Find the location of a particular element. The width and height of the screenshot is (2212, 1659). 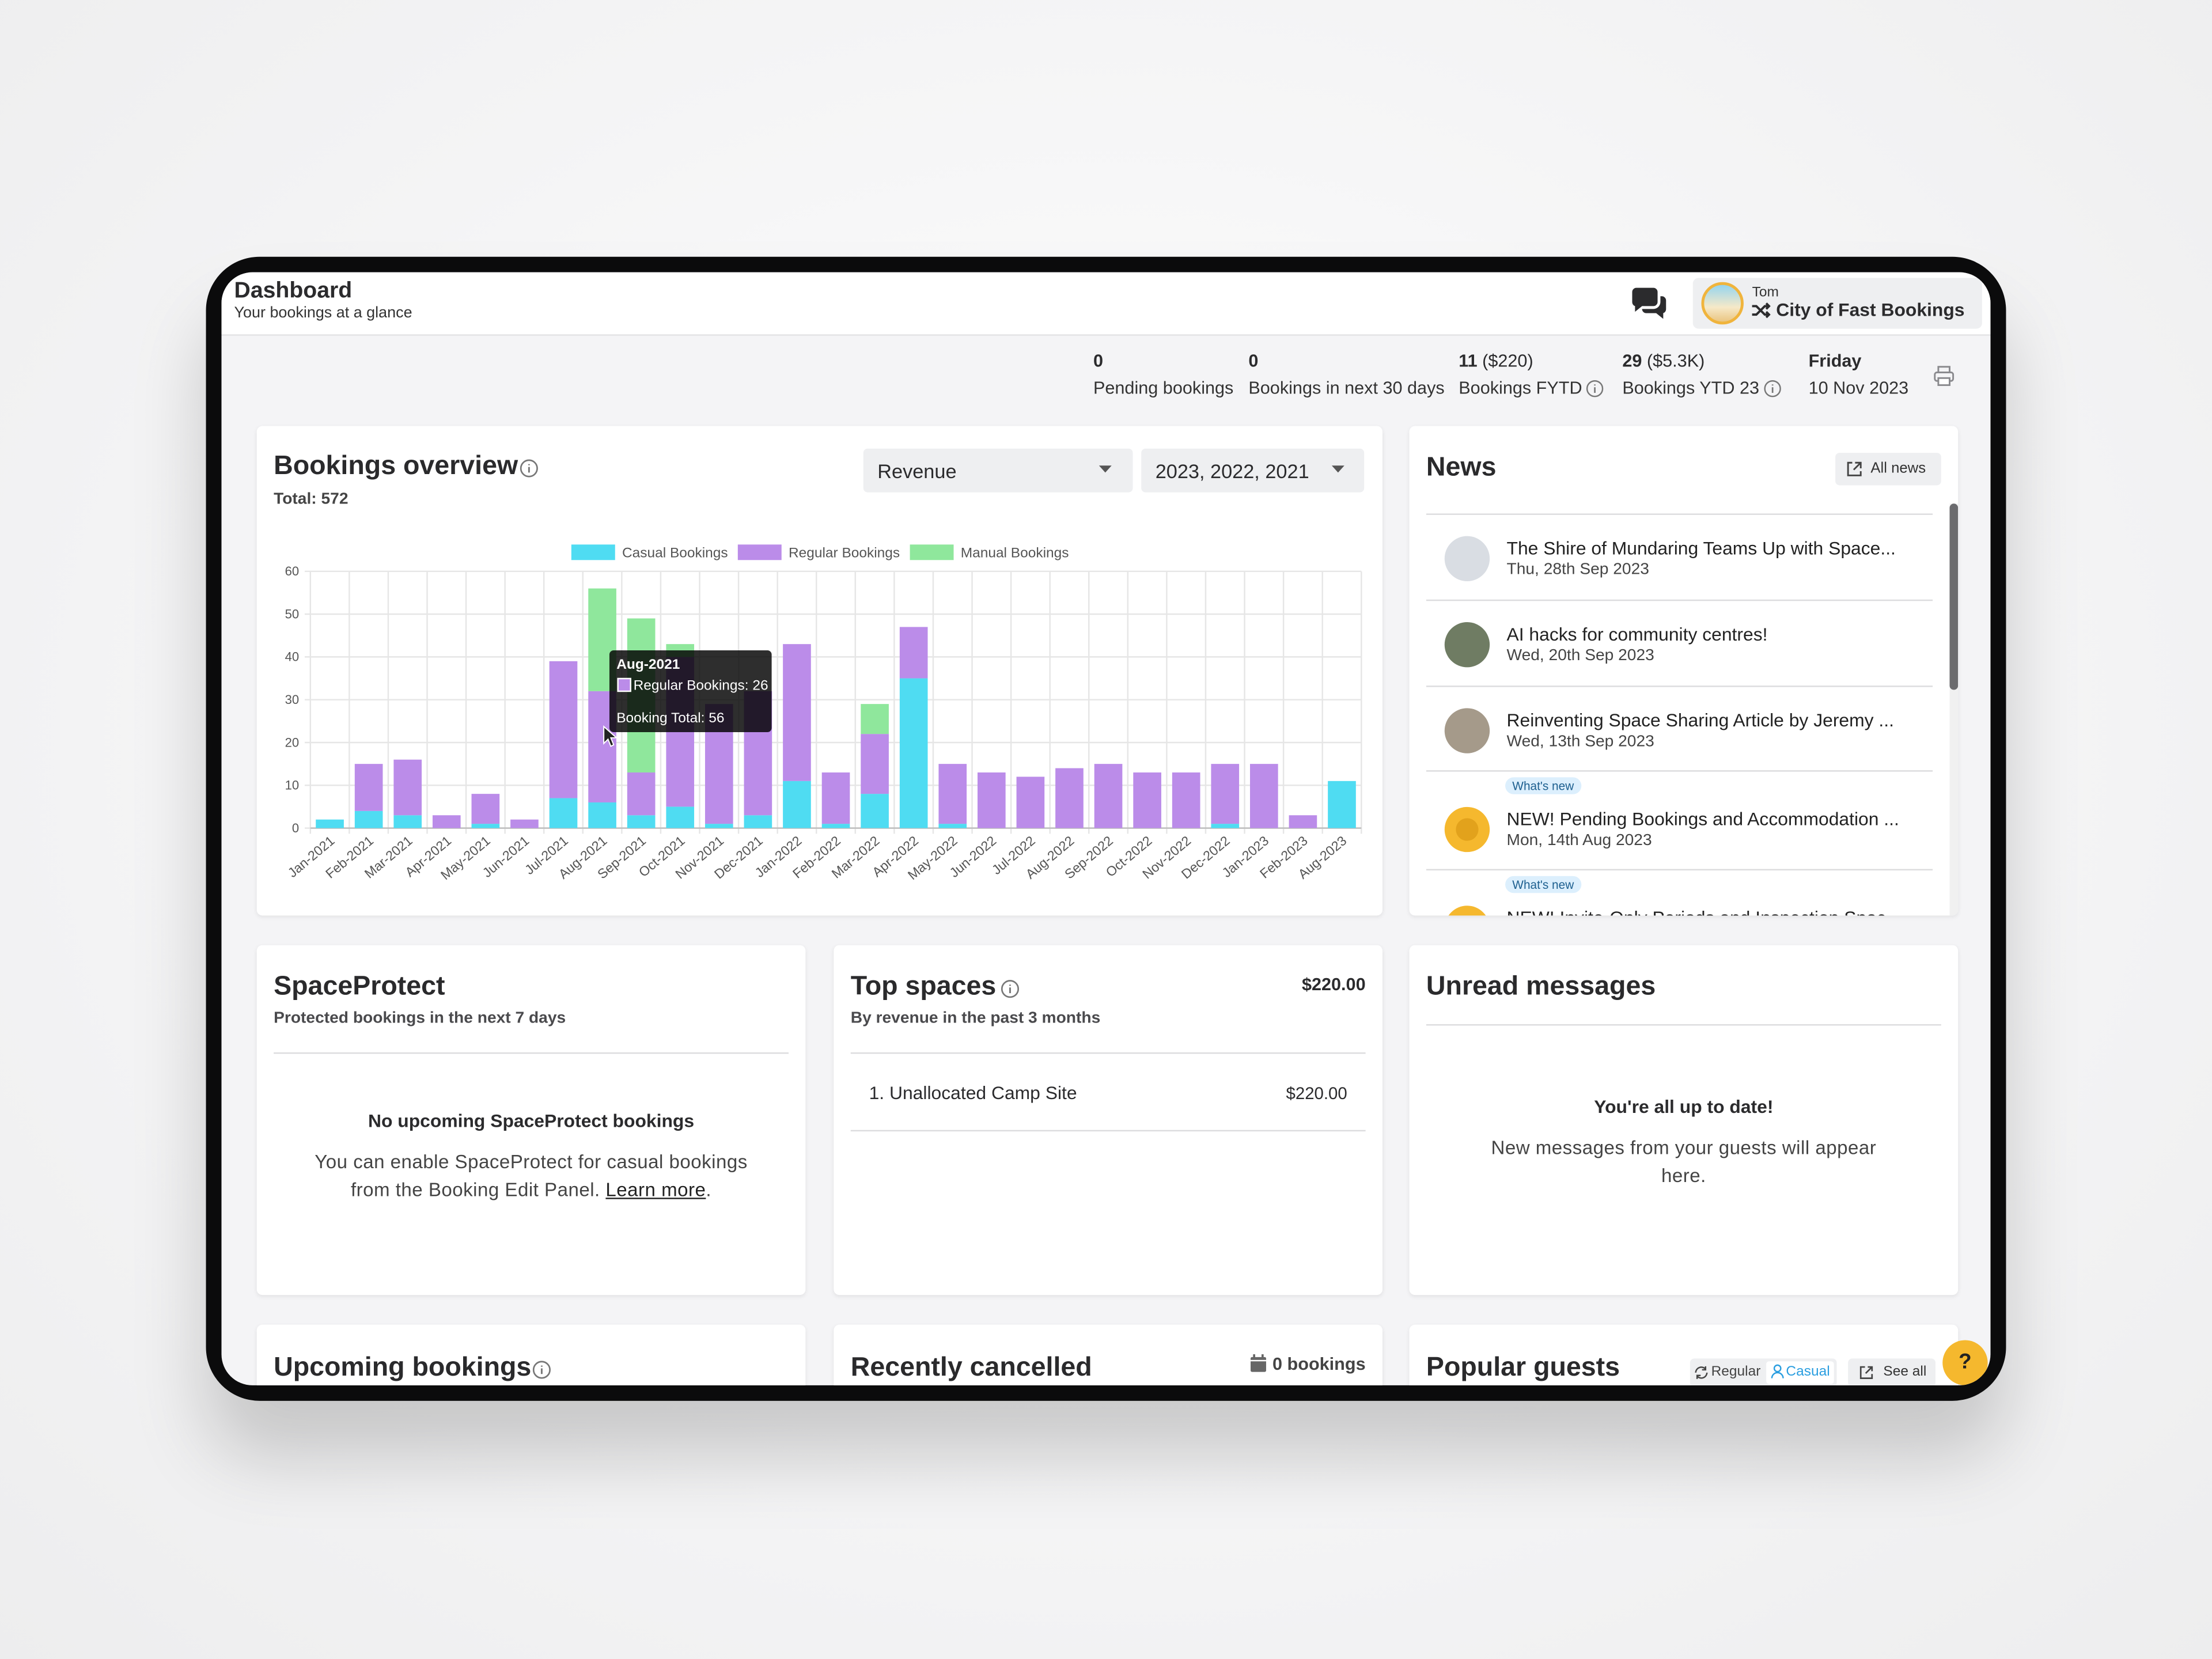

chart-total: Total: 572 is located at coordinates (311, 499).